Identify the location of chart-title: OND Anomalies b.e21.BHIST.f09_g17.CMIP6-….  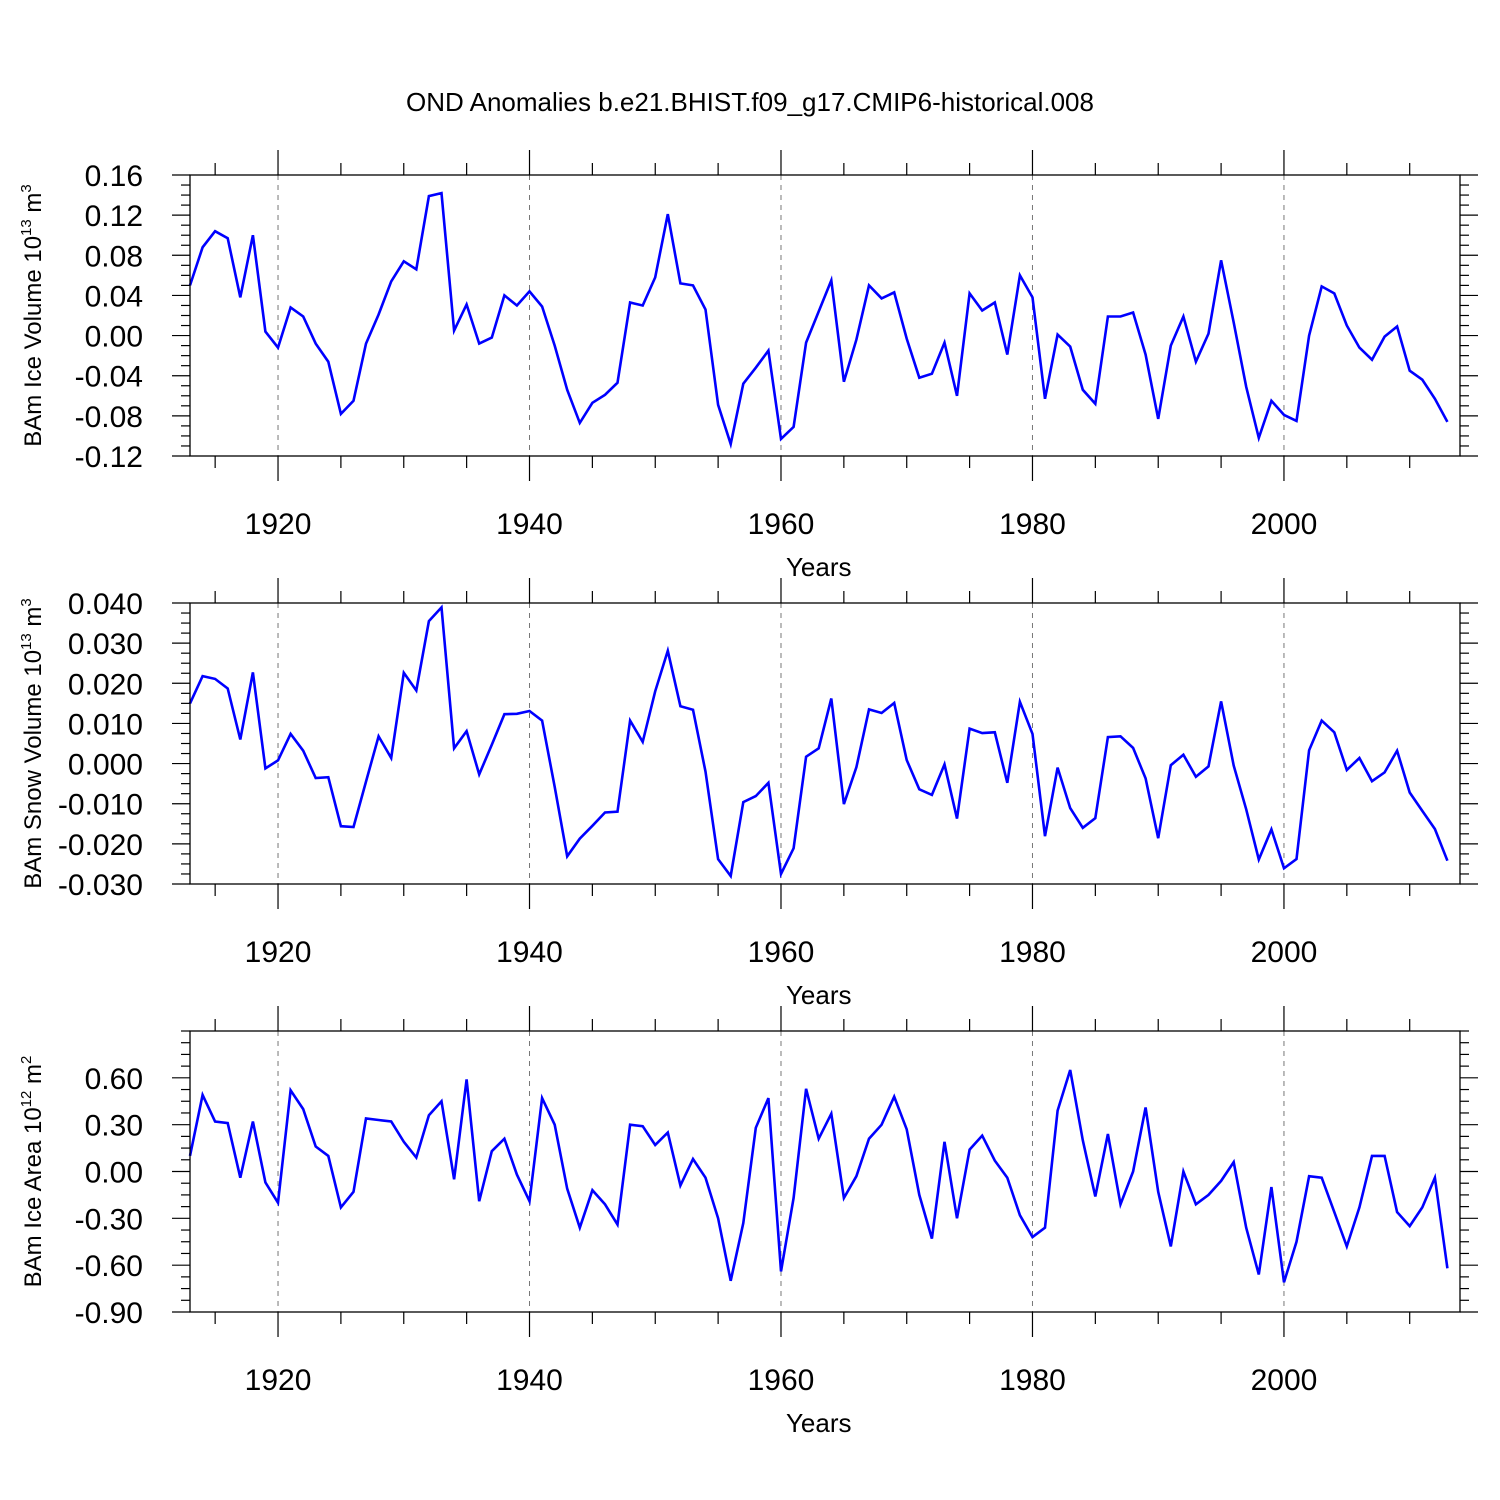
(750, 102).